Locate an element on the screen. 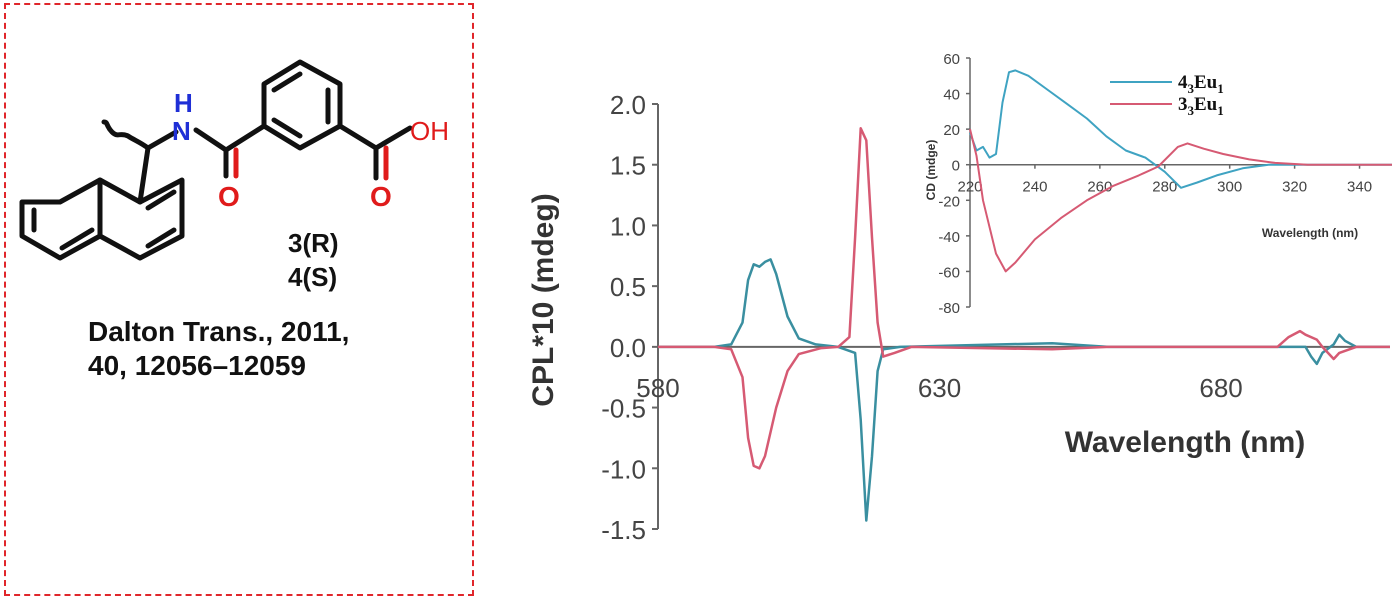 This screenshot has width=1400, height=601. cd-x-tick-label: 220 is located at coordinates (969, 187).